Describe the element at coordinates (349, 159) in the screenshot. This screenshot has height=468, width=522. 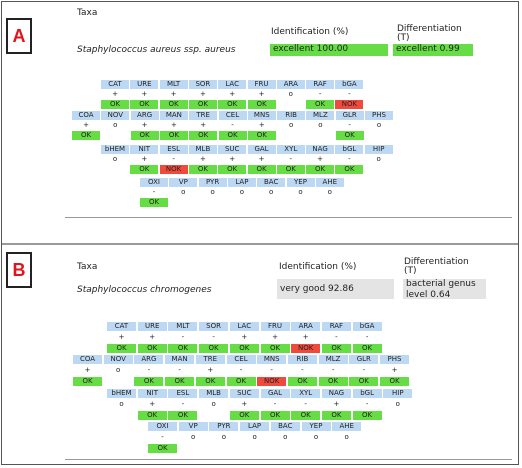
I see `test-bgl-sign: -` at that location.